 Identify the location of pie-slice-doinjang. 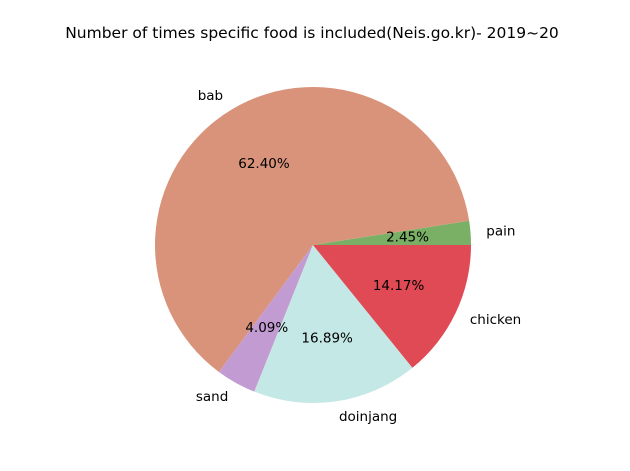
(333, 324).